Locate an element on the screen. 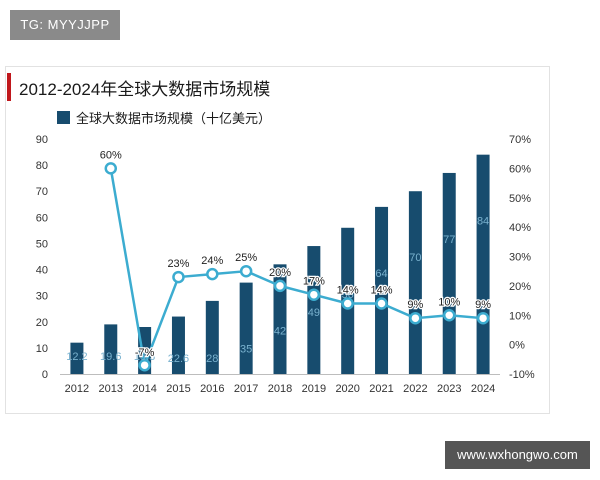  x-tick-label: 2024 is located at coordinates (483, 389).